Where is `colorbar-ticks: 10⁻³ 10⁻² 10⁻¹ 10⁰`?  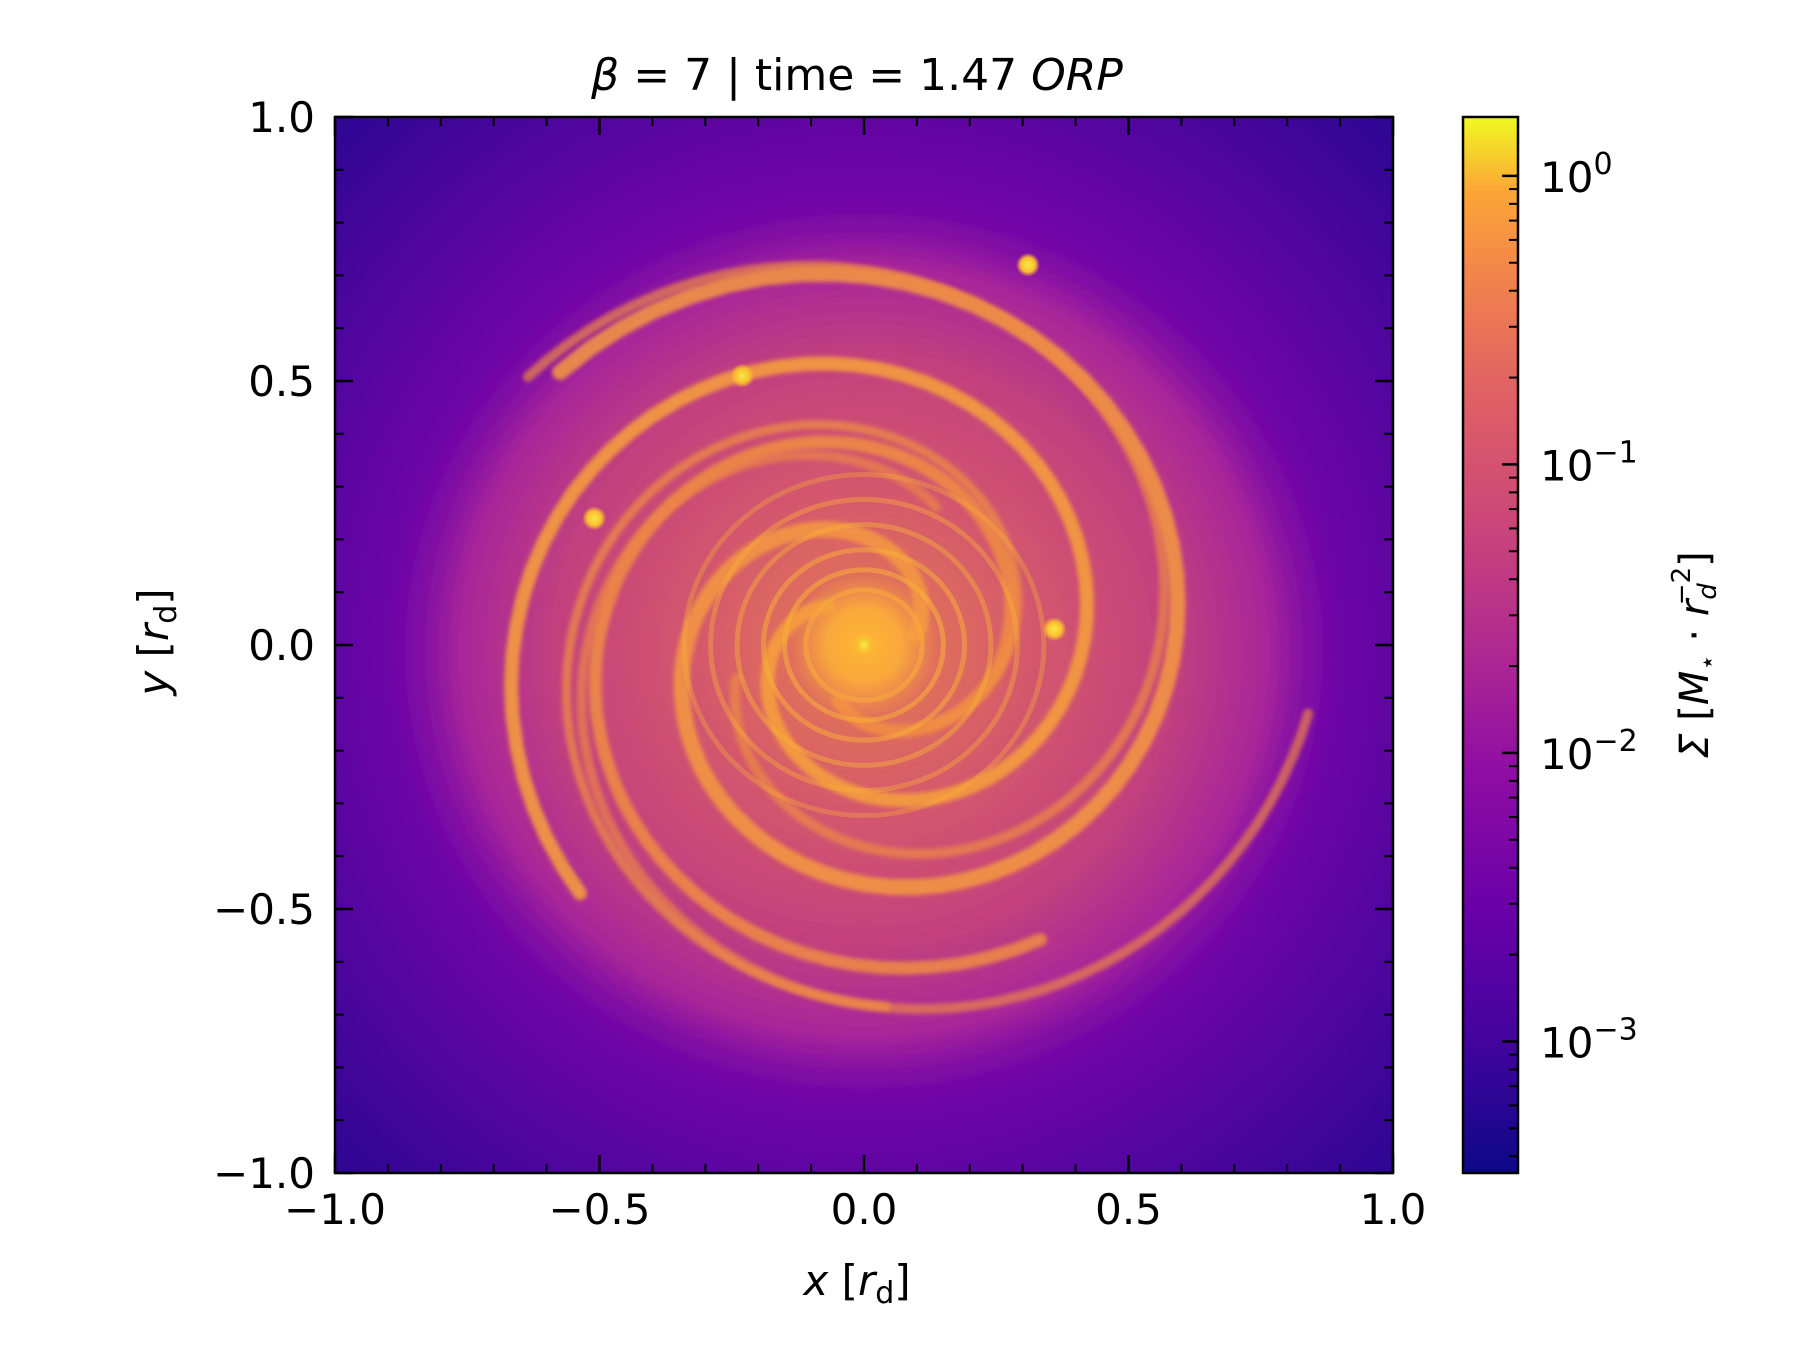 colorbar-ticks: 10⁻³ 10⁻² 10⁻¹ 10⁰ is located at coordinates (1570, 652).